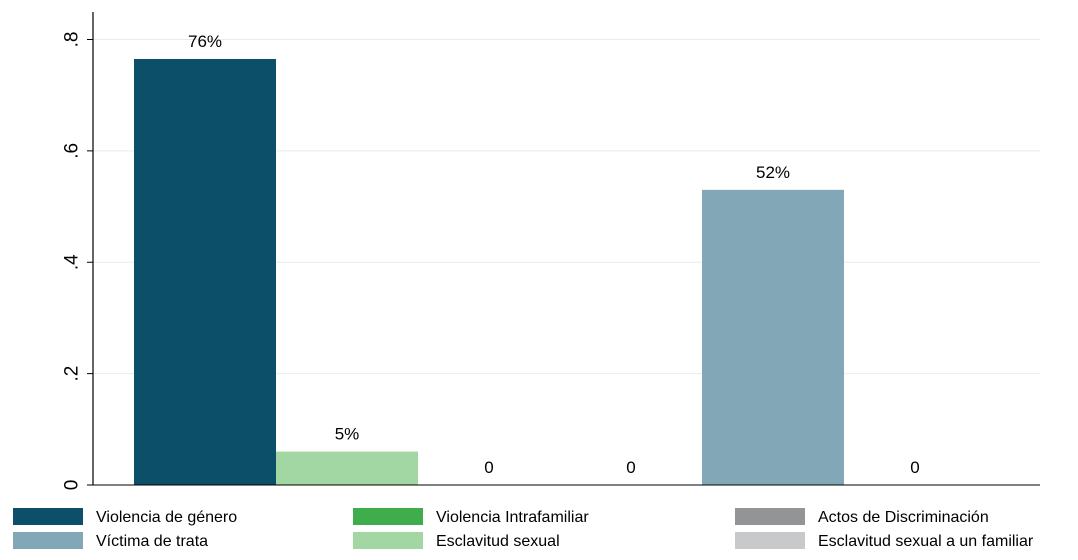 This screenshot has width=1078, height=560. Describe the element at coordinates (498, 541) in the screenshot. I see `legend-label: Esclavitud sexual` at that location.